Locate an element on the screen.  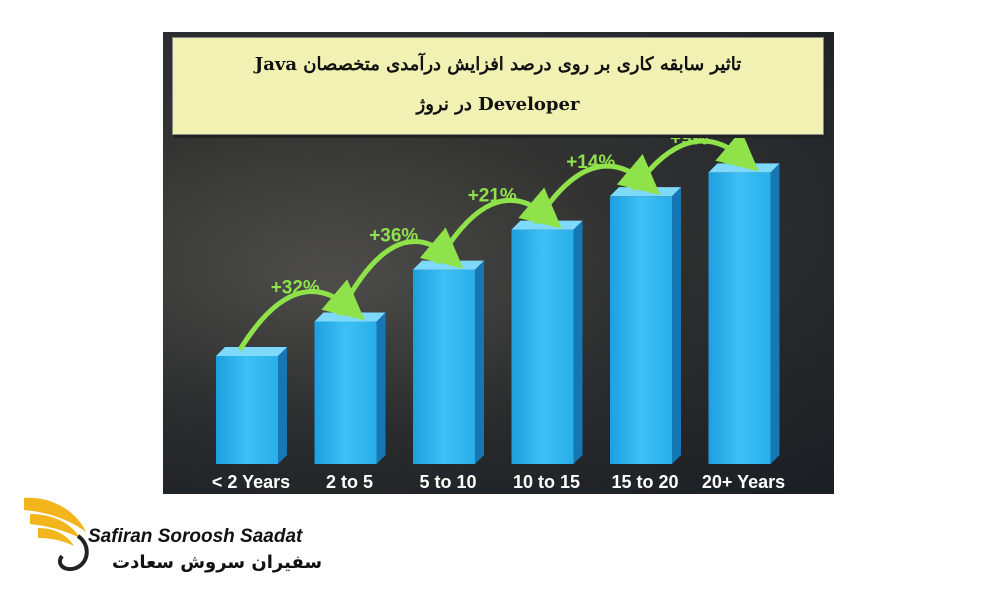
logo-name-en: Safiran Soroosh Saadat is located at coordinates (195, 536).